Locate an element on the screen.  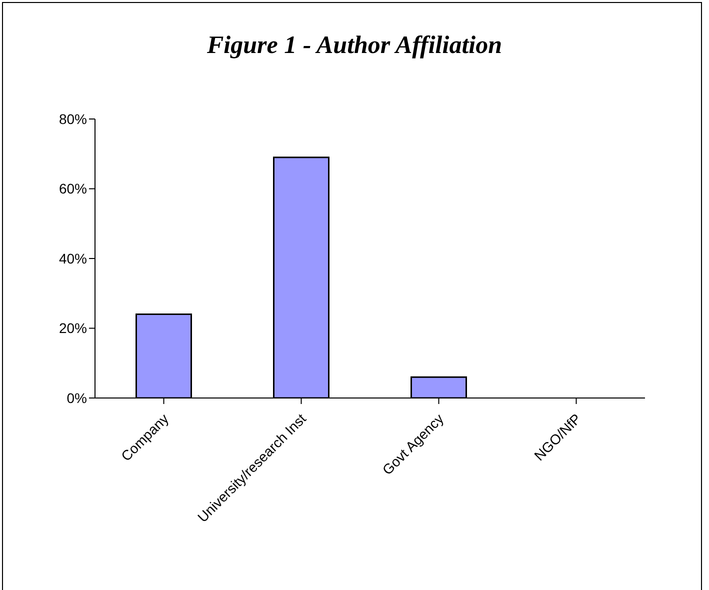
y-tick-label: 0% is located at coordinates (76, 398).